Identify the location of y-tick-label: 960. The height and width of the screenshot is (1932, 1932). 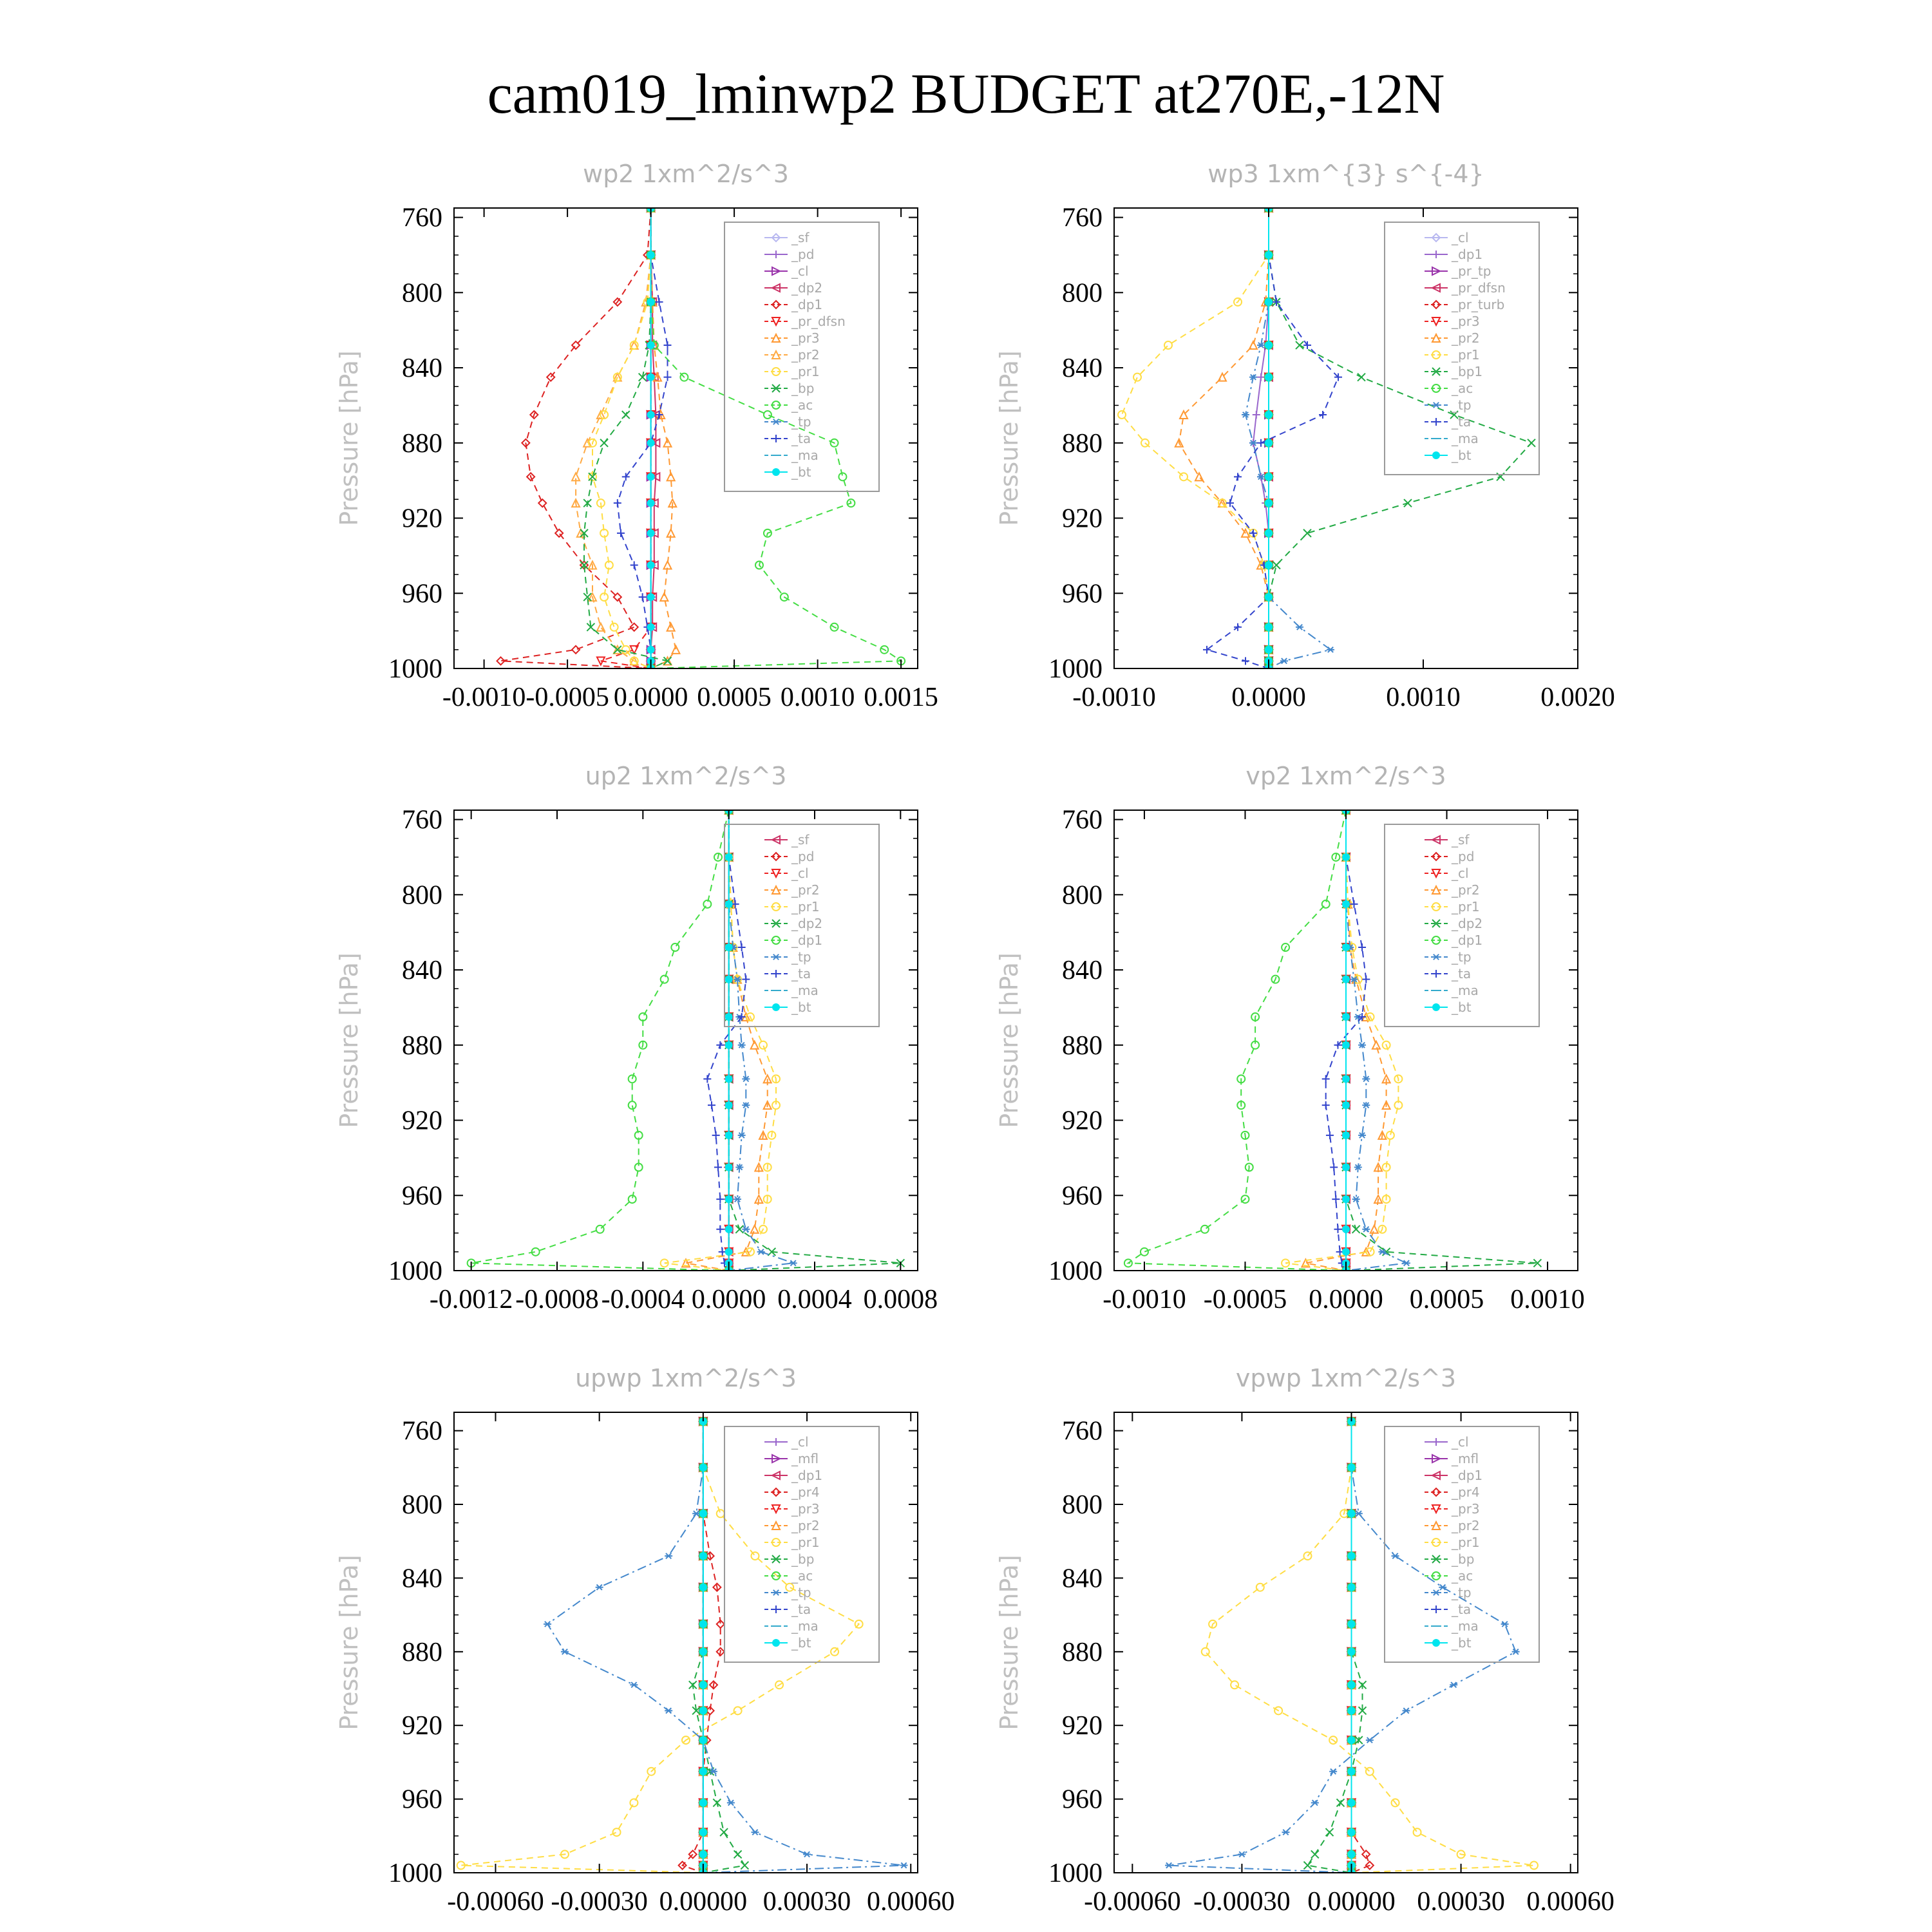
(1082, 1800).